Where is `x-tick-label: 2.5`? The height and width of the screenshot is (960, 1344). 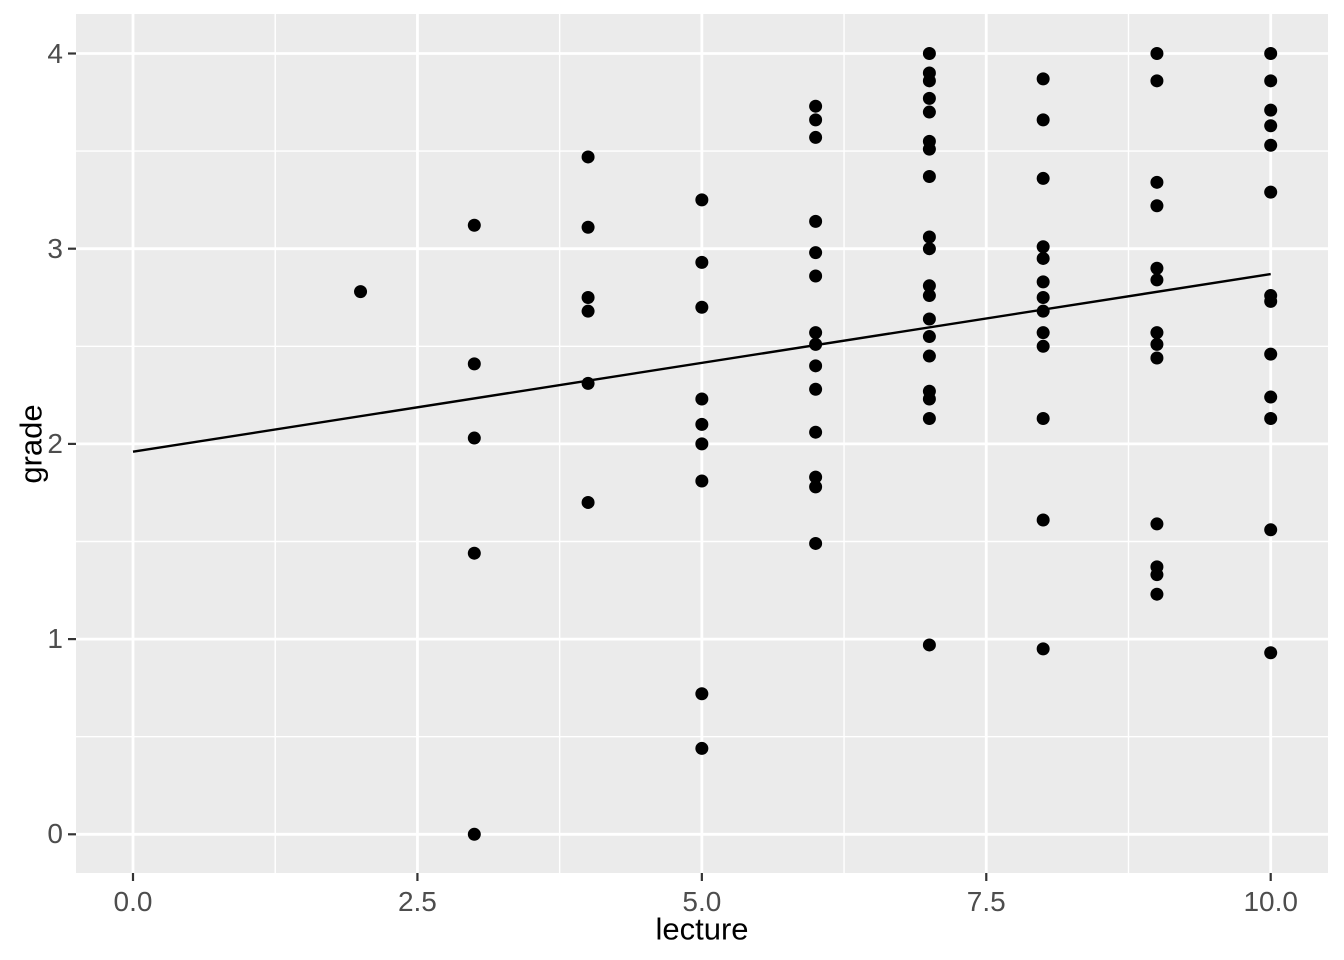 x-tick-label: 2.5 is located at coordinates (417, 901).